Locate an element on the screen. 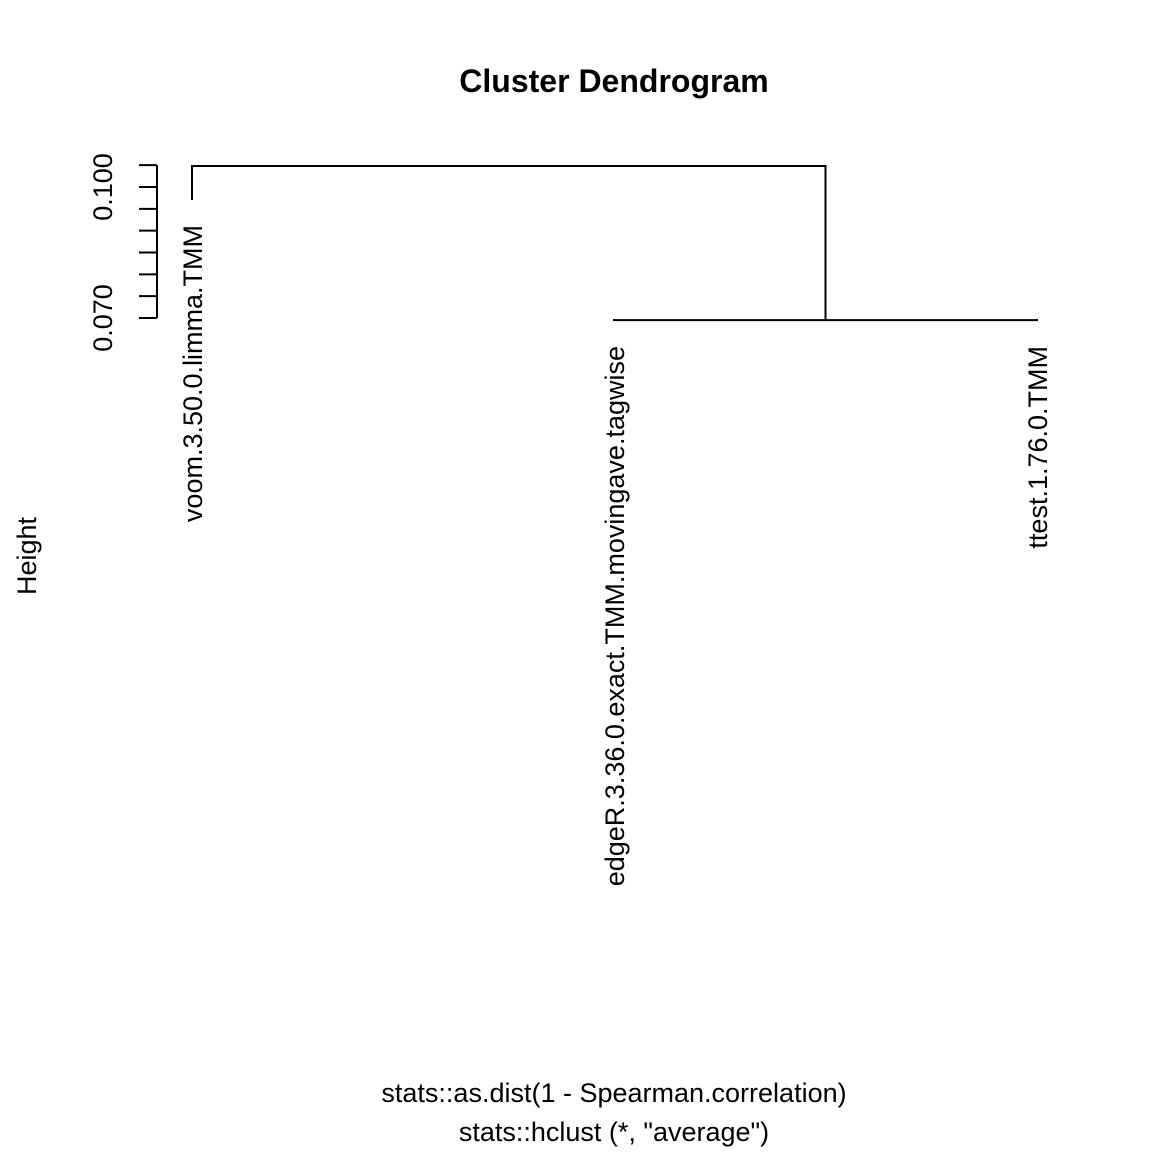  leaf-label: ttest.1.76.0.TMM is located at coordinates (1038, 447).